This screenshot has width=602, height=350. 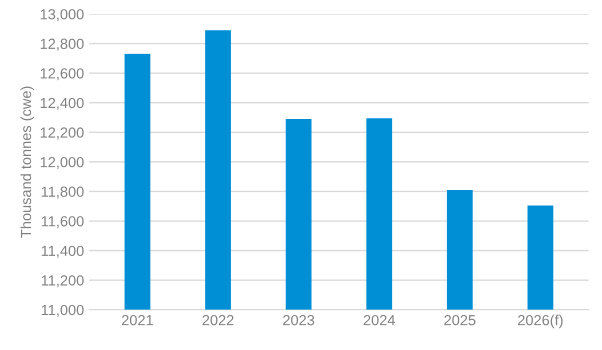 What do you see at coordinates (62, 74) in the screenshot?
I see `y-tick-label: 12,600` at bounding box center [62, 74].